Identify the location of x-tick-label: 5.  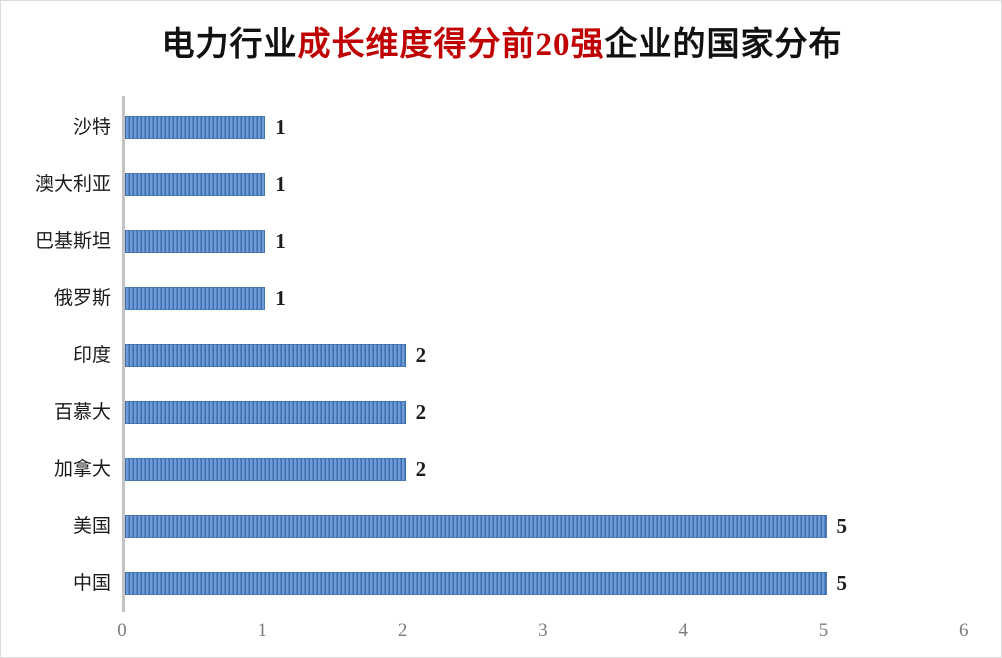
(823, 630).